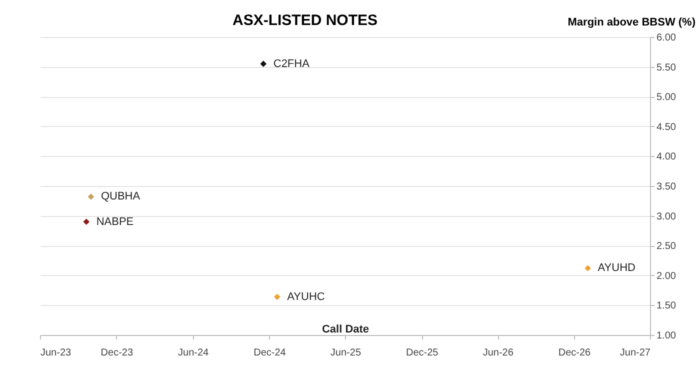 Image resolution: width=699 pixels, height=365 pixels. I want to click on y-tick-label: 1.00, so click(666, 336).